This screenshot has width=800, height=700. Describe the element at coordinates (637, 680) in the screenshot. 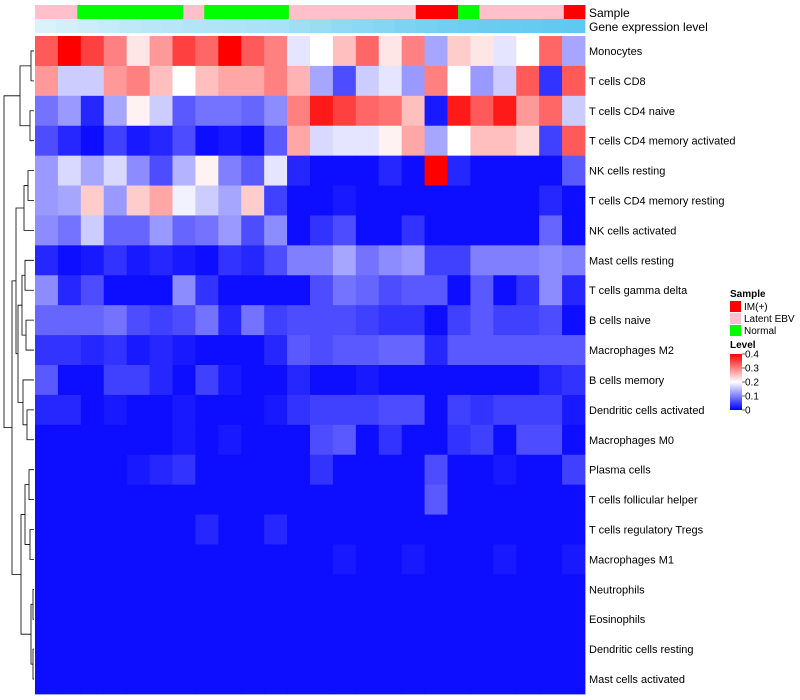

I see `row-label: Mast cells activated` at that location.